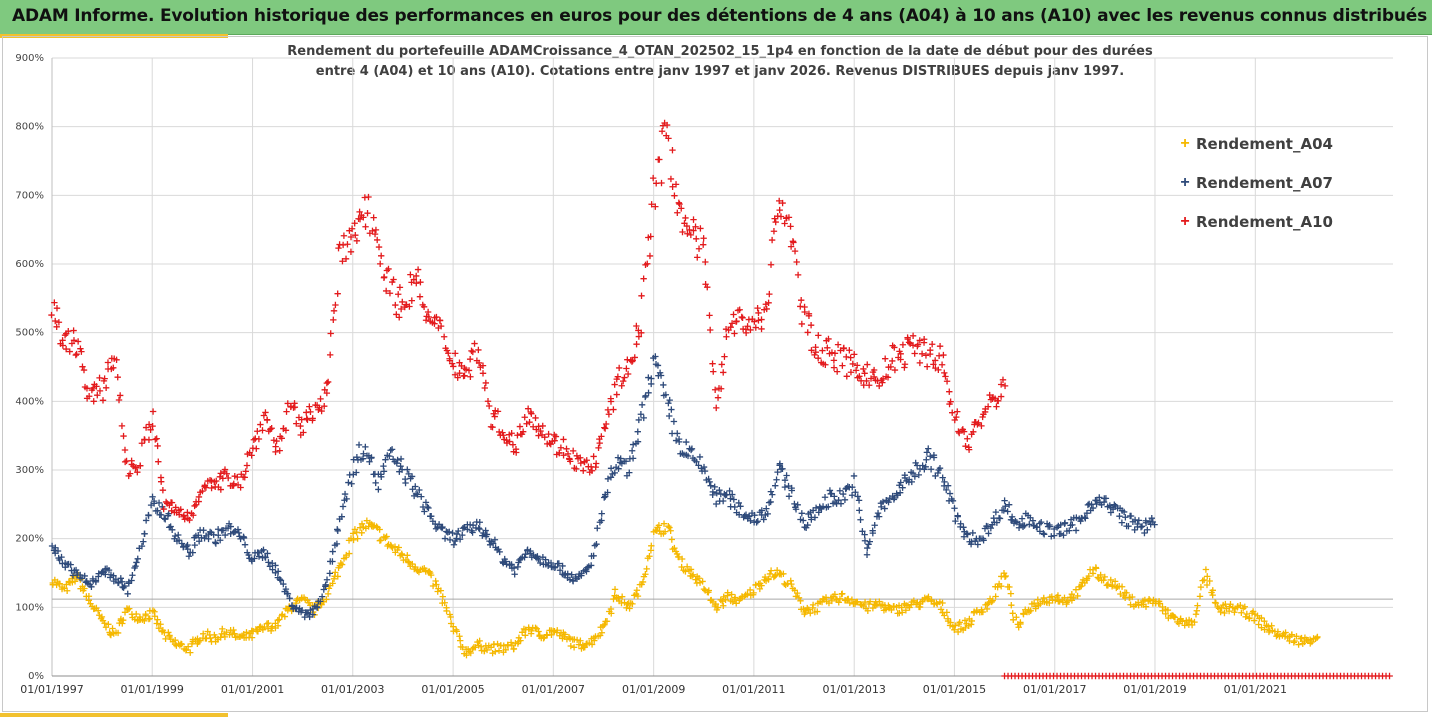 The image size is (1432, 719). Describe the element at coordinates (29, 264) in the screenshot. I see `y-tick-label: 600%` at that location.